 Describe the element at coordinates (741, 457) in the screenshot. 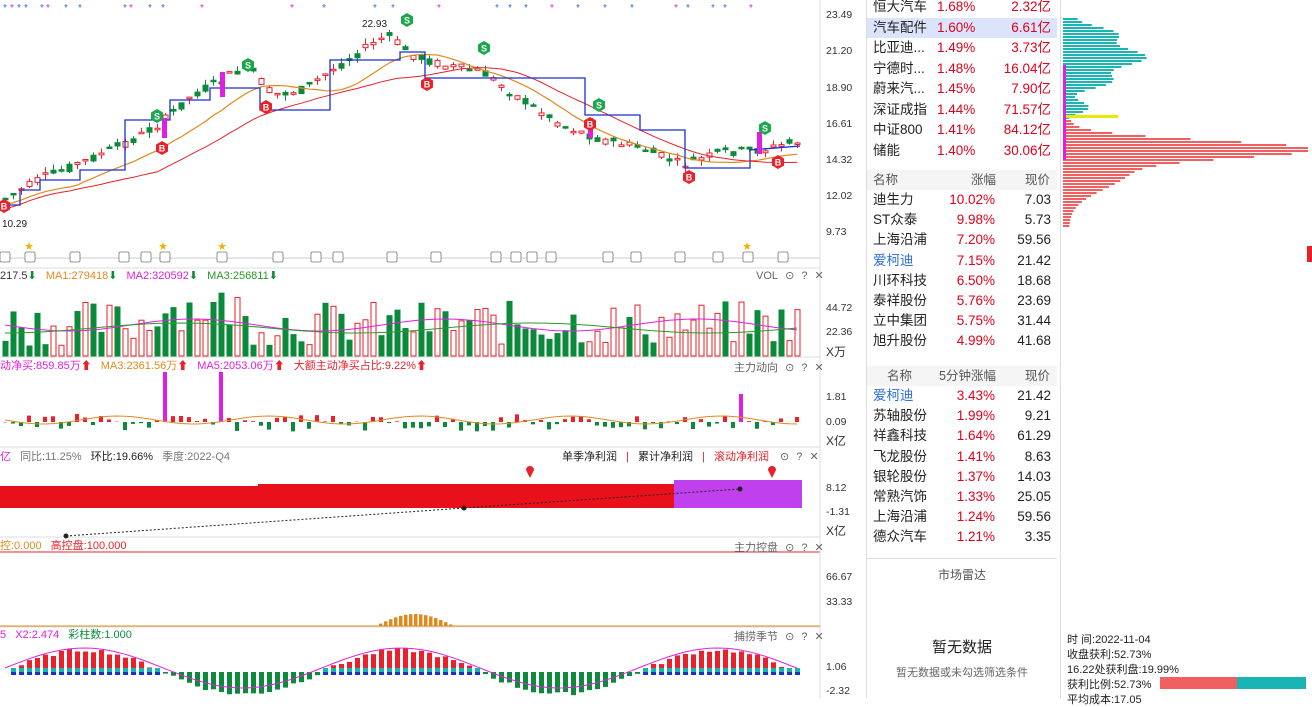

I see `tab-rolling: 滚动净利润` at that location.